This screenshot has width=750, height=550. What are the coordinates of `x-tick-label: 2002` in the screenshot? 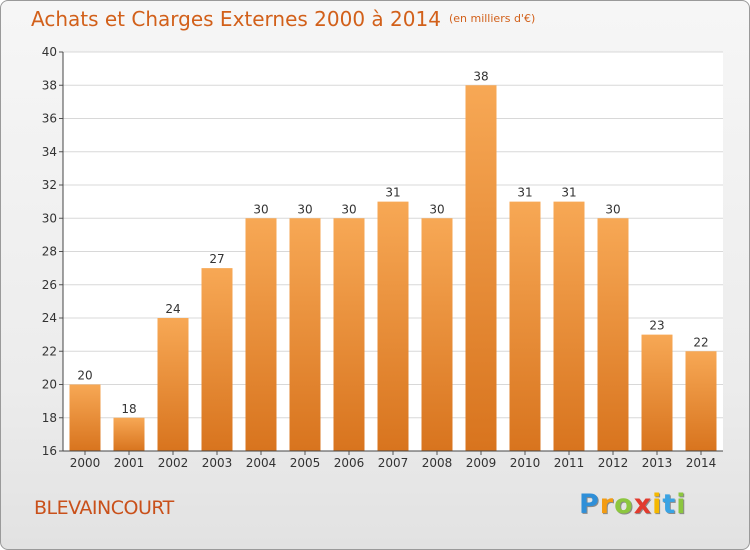 It's located at (173, 463).